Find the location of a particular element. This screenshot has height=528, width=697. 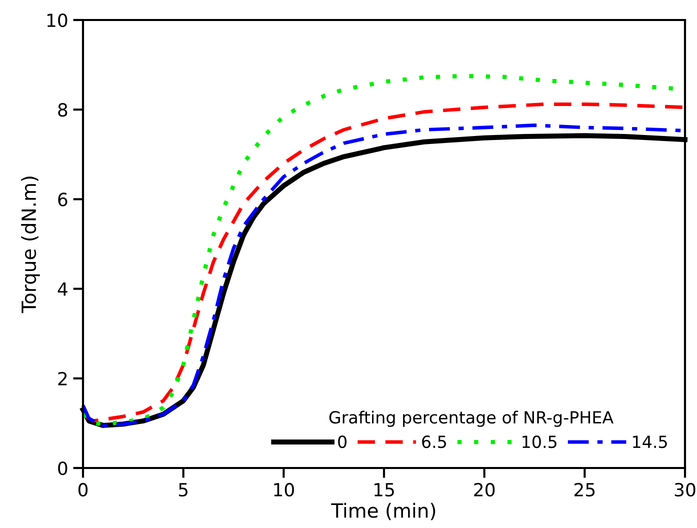

legend-title: Grafting percentage of NR-g-PHEA is located at coordinates (471, 418).